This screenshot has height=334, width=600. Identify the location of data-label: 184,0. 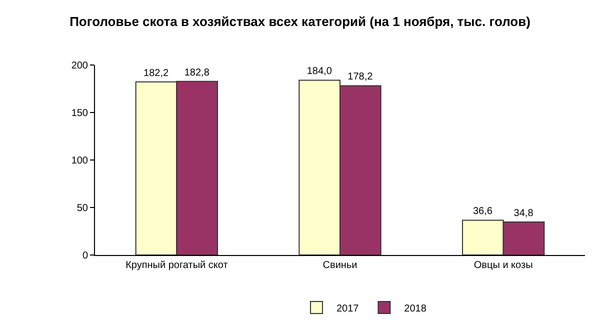
(319, 72).